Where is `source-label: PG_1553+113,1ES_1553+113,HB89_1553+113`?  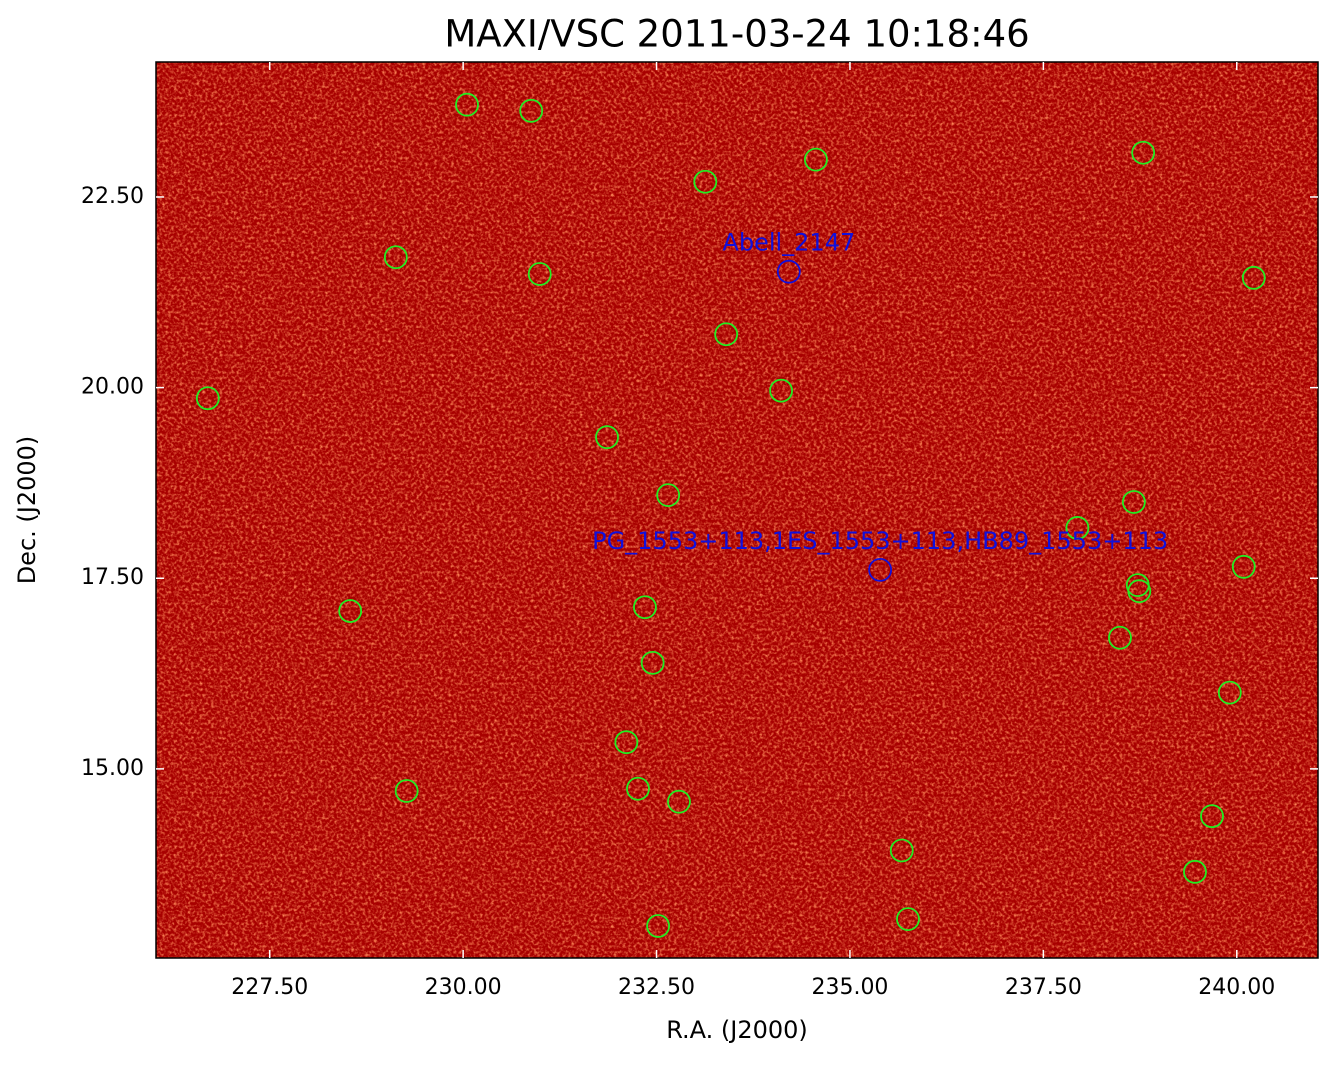 source-label: PG_1553+113,1ES_1553+113,HB89_1553+113 is located at coordinates (880, 541).